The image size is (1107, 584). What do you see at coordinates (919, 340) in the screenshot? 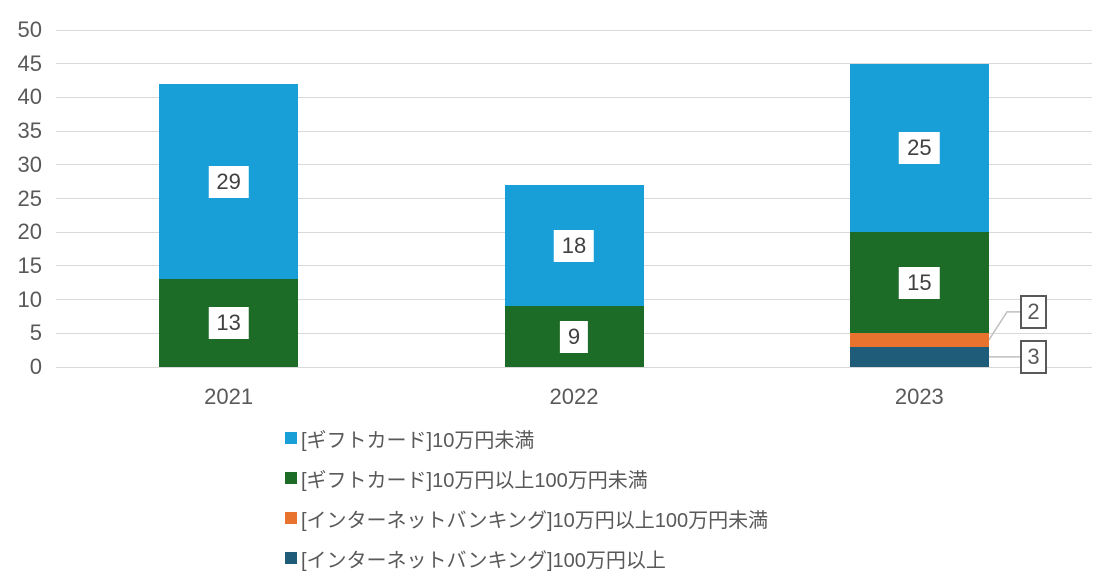
I see `bar-segment-2023-netbanking-100k-to-1m` at bounding box center [919, 340].